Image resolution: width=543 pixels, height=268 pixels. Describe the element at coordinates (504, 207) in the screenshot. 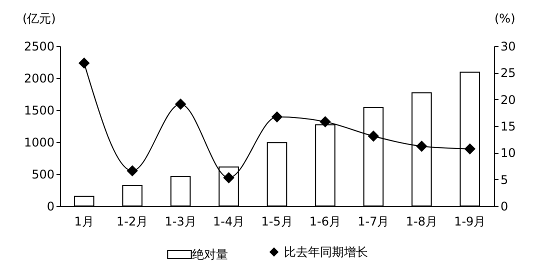

I see `y2-tick-label: 0` at that location.